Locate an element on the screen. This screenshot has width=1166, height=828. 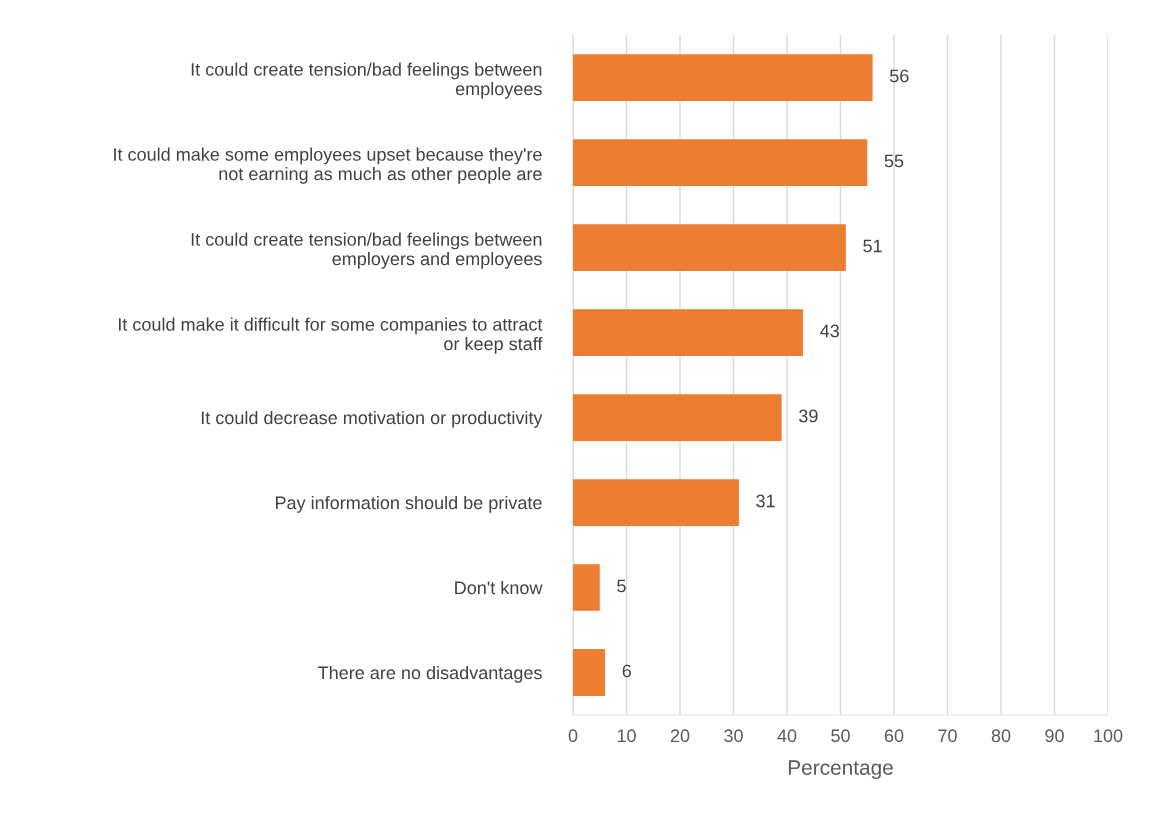
data-label: 6 is located at coordinates (627, 671).